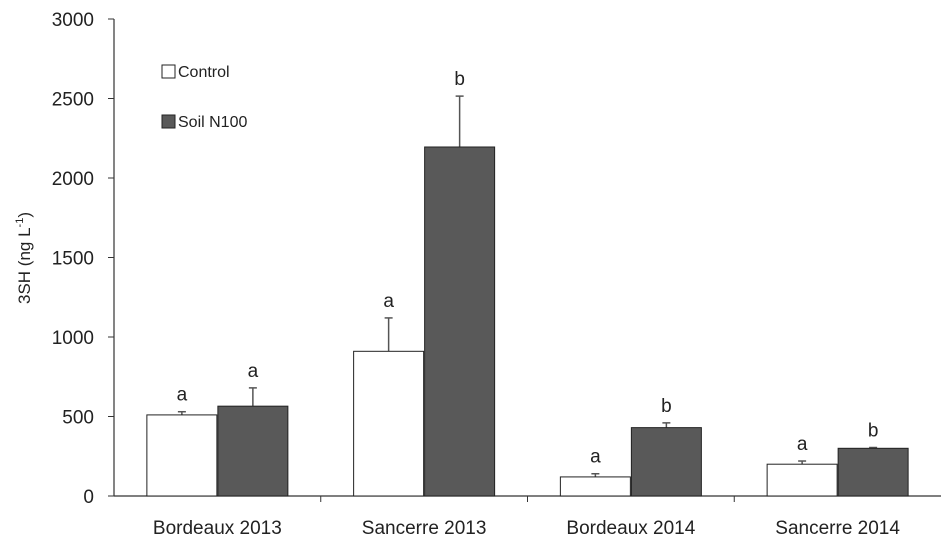  Describe the element at coordinates (20, 223) in the screenshot. I see `y-axis-title-superscript: -1` at that location.